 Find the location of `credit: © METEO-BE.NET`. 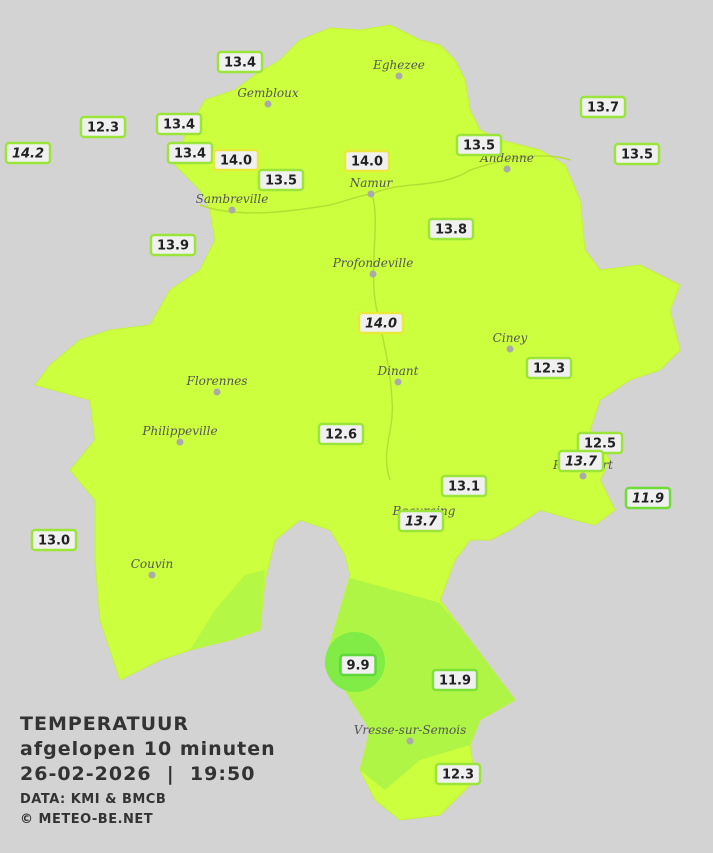

credit: © METEO-BE.NET is located at coordinates (86, 819).